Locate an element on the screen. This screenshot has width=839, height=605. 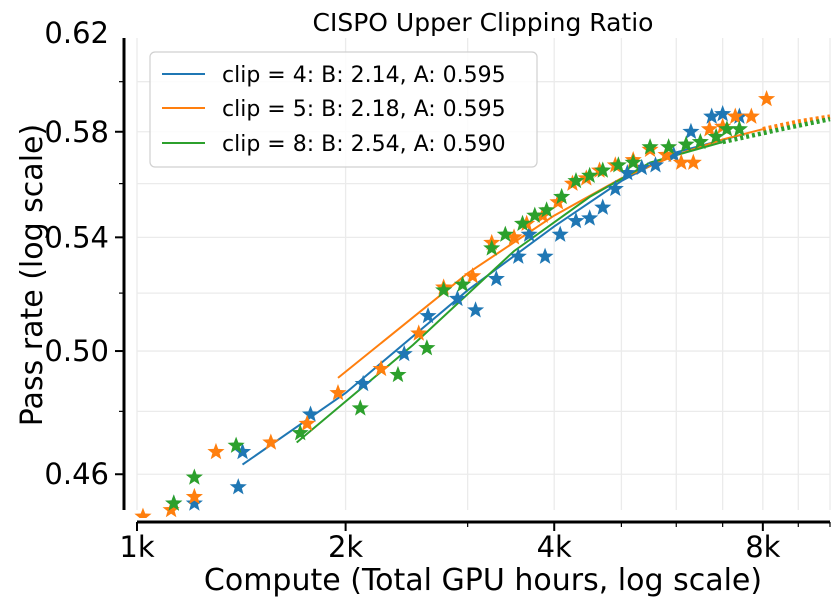
x-tick-label: 4k is located at coordinates (554, 547).